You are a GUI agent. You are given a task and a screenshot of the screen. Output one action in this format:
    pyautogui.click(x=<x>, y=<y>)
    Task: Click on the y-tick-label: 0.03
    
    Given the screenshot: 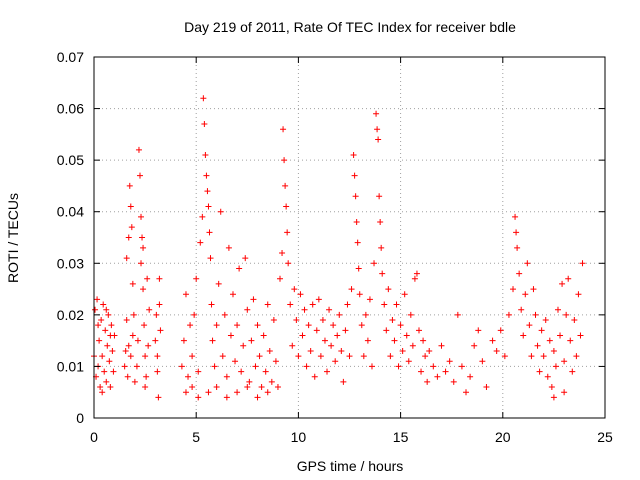 What is the action you would take?
    pyautogui.click(x=70, y=263)
    